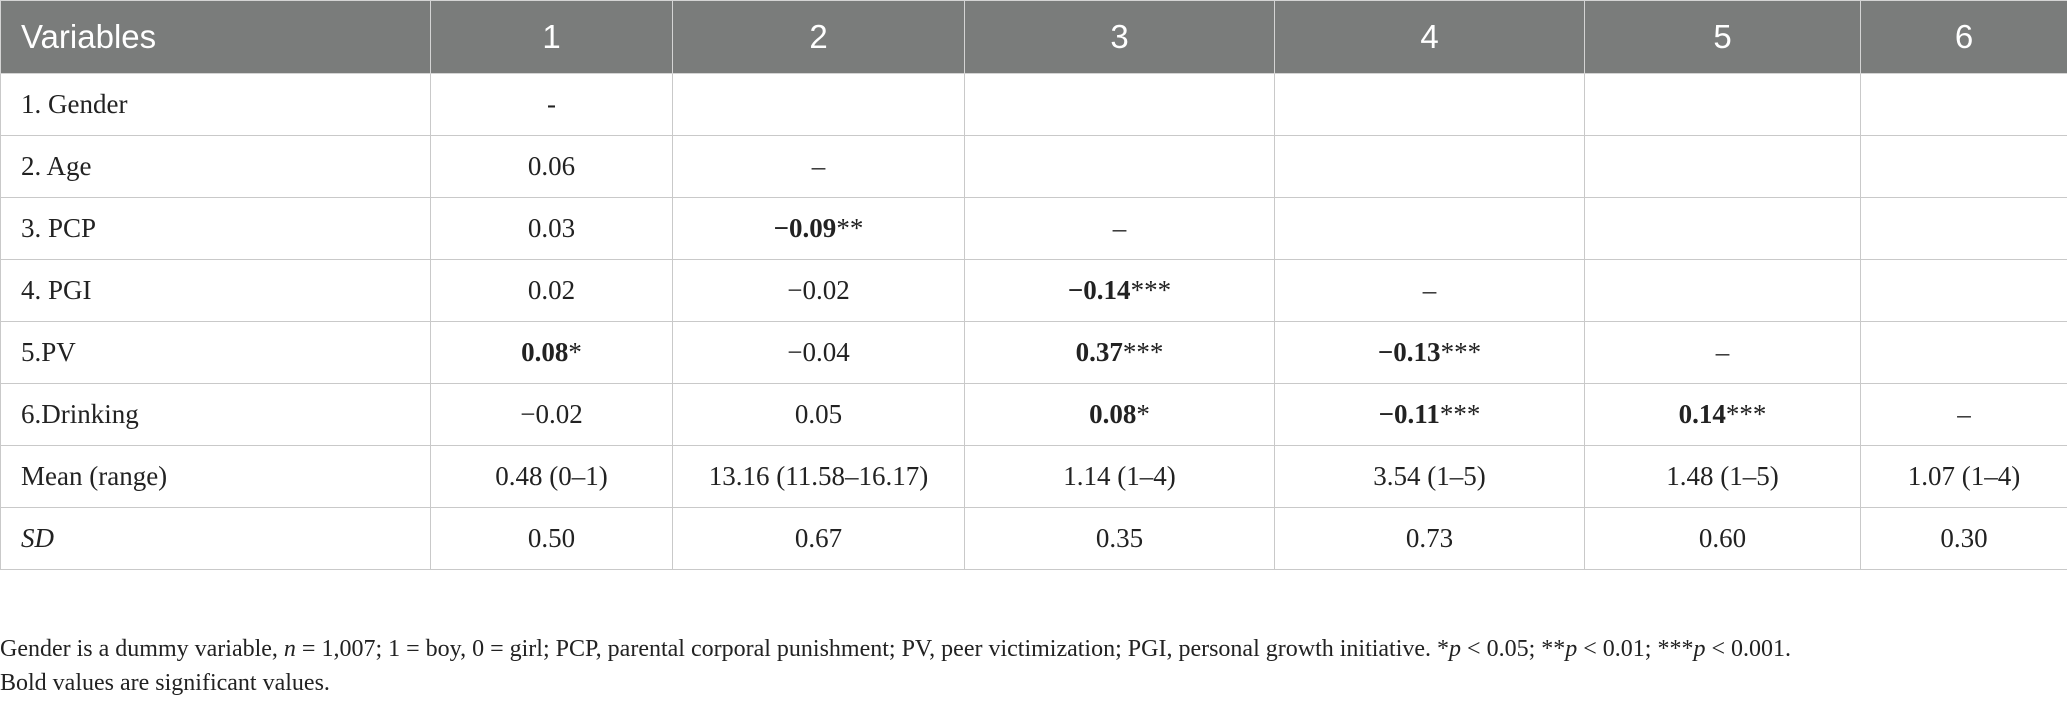  Describe the element at coordinates (805, 228) in the screenshot. I see `cell-value: −0.09` at that location.